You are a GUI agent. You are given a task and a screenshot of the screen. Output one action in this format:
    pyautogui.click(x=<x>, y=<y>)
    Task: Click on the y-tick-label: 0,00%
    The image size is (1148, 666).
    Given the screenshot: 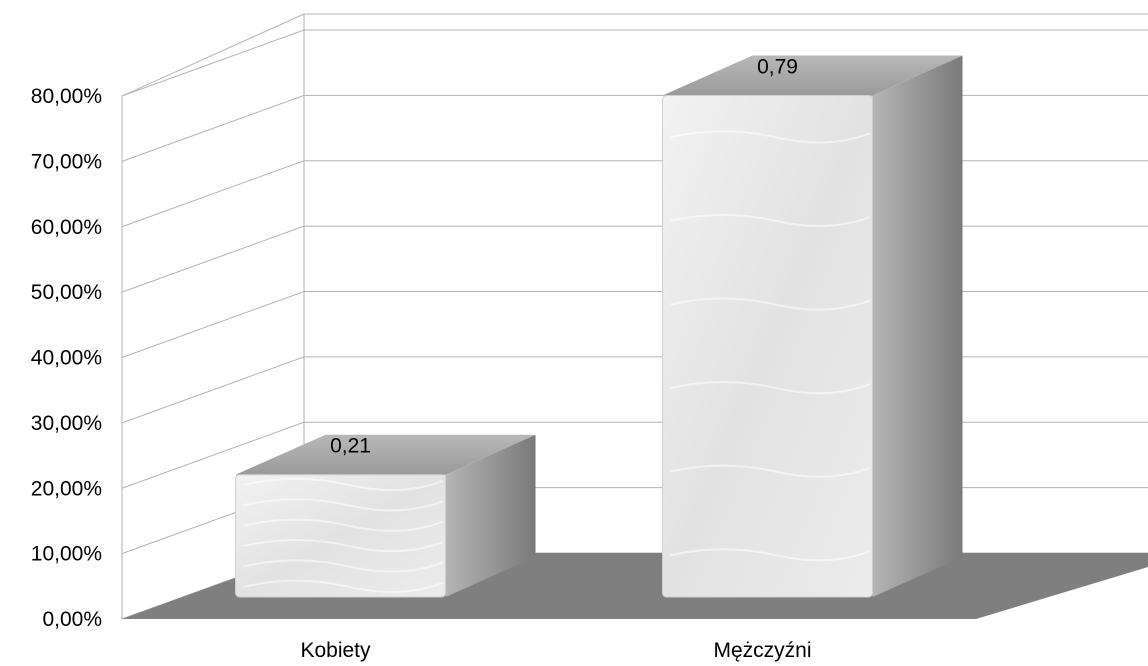 What is the action you would take?
    pyautogui.click(x=72, y=619)
    